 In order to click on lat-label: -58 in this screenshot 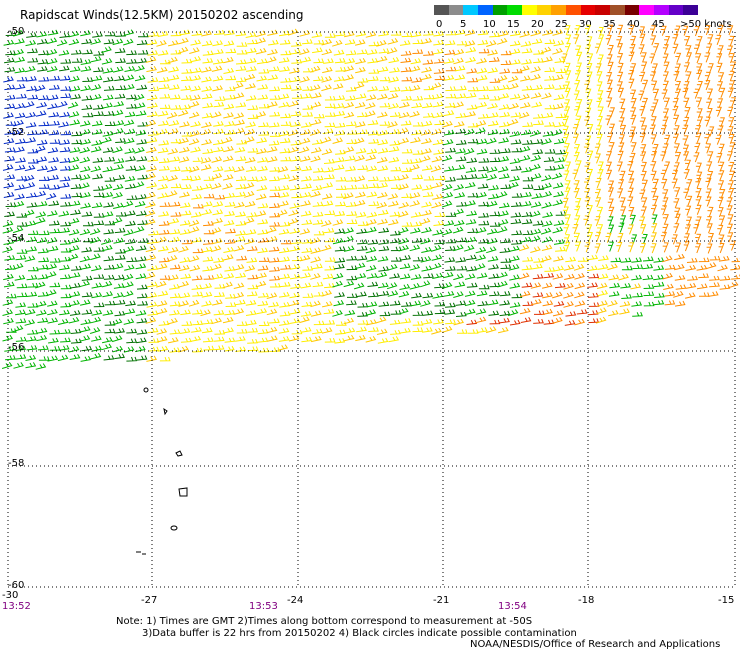, I will do `click(16, 463)`.